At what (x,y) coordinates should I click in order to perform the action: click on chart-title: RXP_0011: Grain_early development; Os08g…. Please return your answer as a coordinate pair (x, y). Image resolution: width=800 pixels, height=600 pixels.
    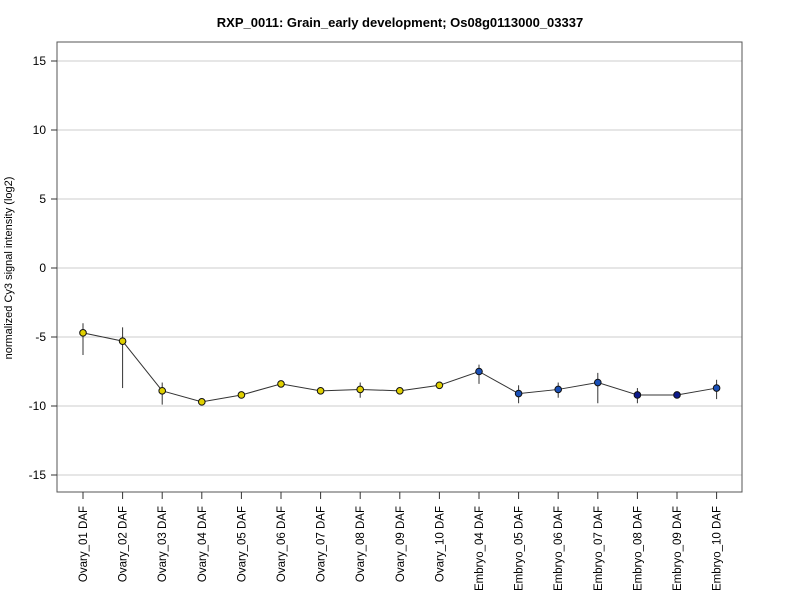
    Looking at the image, I should click on (400, 22).